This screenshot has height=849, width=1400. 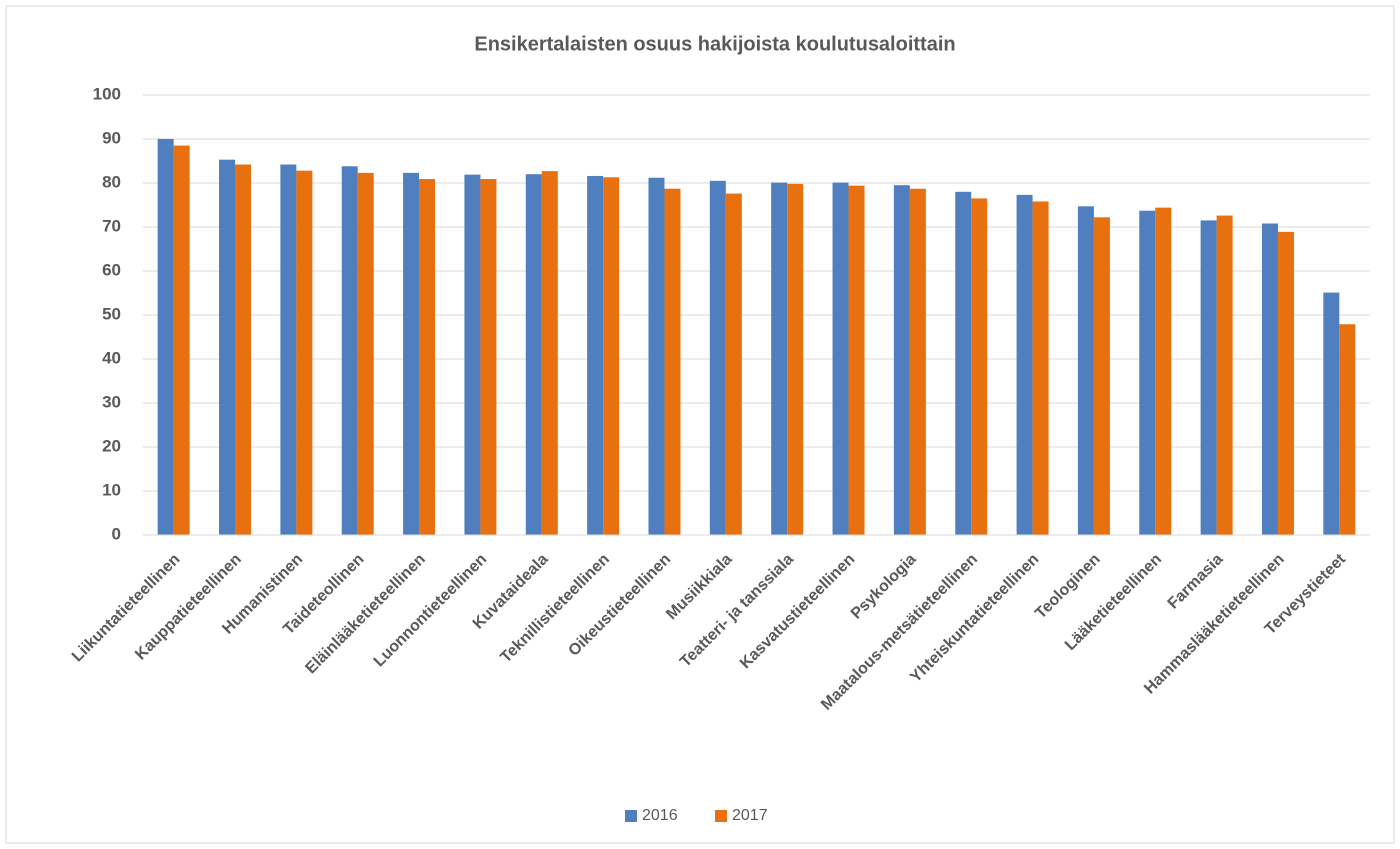 What do you see at coordinates (111, 401) in the screenshot?
I see `y-tick-label: 30` at bounding box center [111, 401].